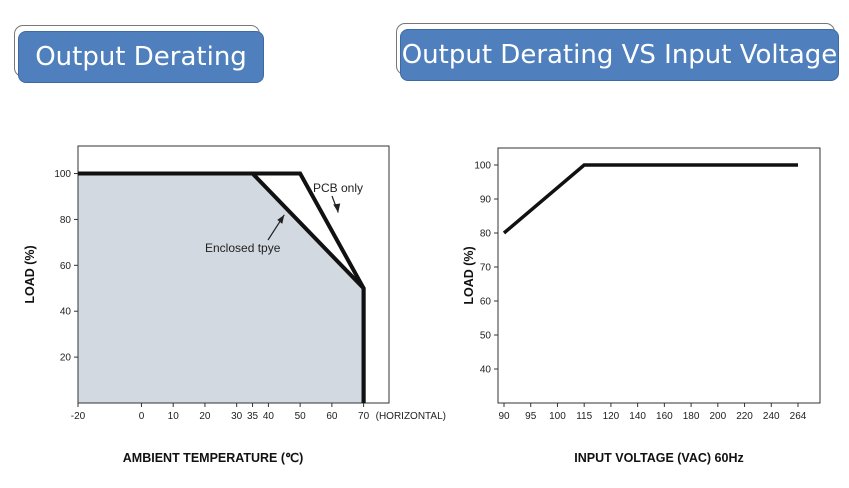  Describe the element at coordinates (213, 458) in the screenshot. I see `x-axis-label: AMBIENT TEMPERATURE (℃)` at that location.